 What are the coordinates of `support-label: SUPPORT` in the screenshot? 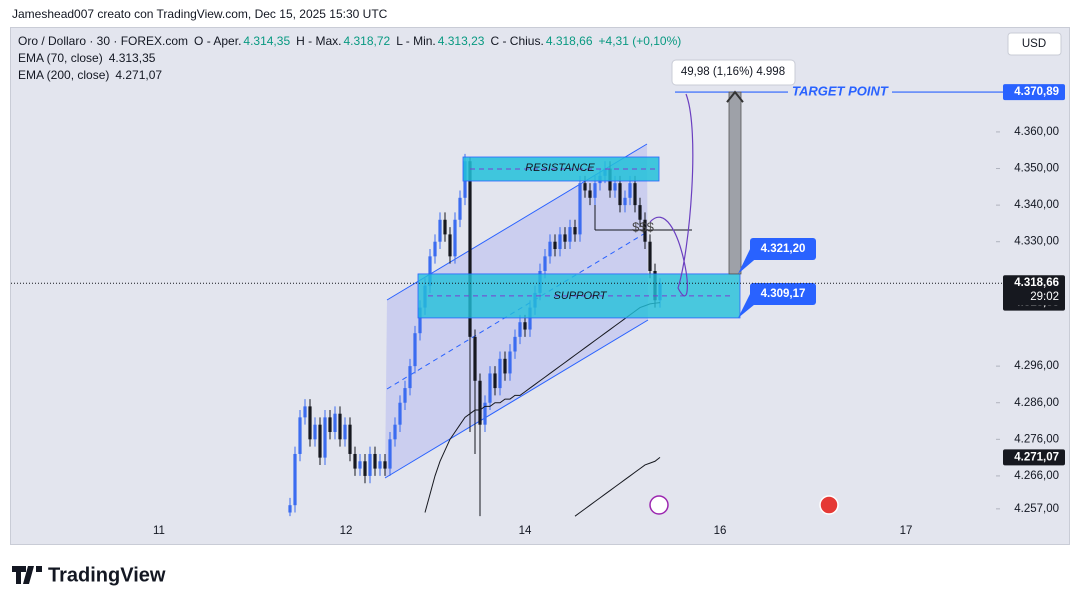 It's located at (581, 296).